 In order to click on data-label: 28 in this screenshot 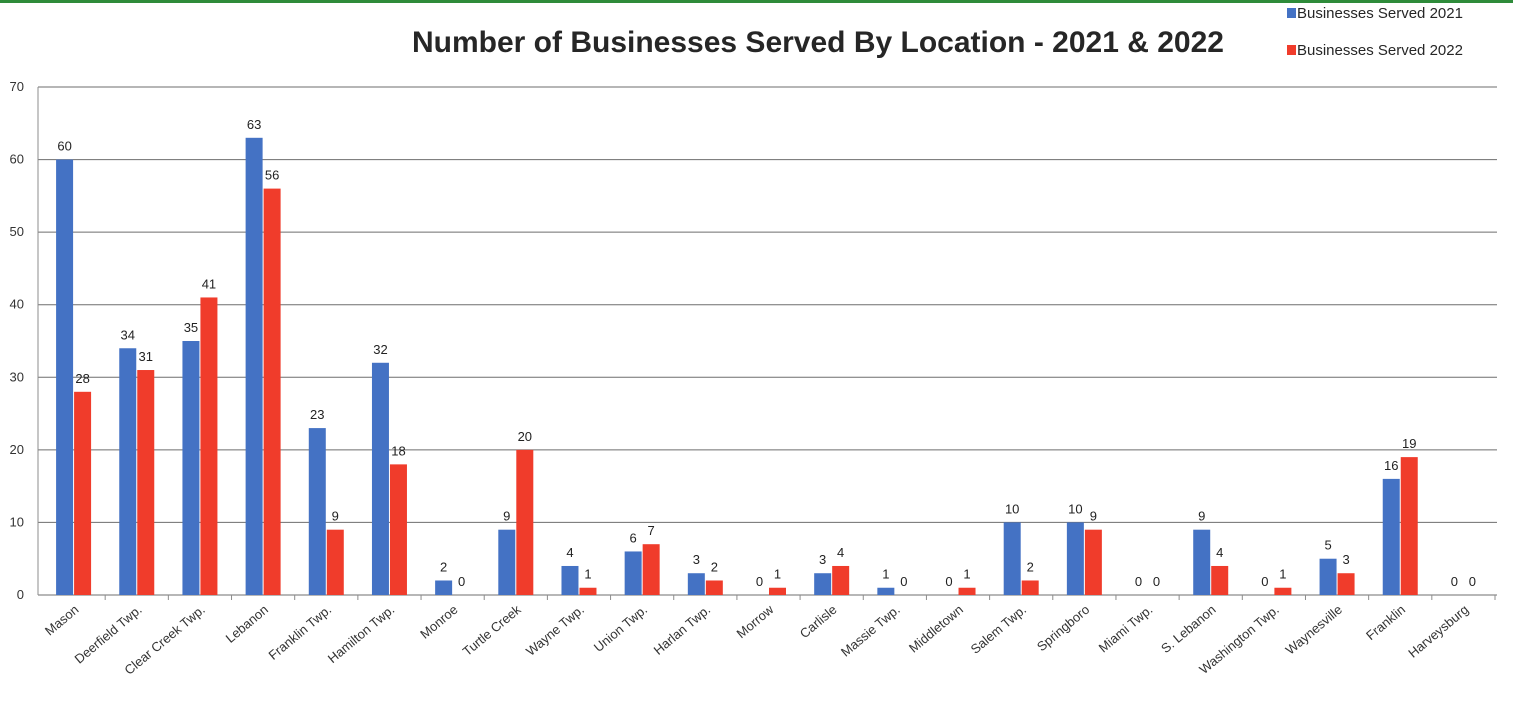, I will do `click(82, 378)`.